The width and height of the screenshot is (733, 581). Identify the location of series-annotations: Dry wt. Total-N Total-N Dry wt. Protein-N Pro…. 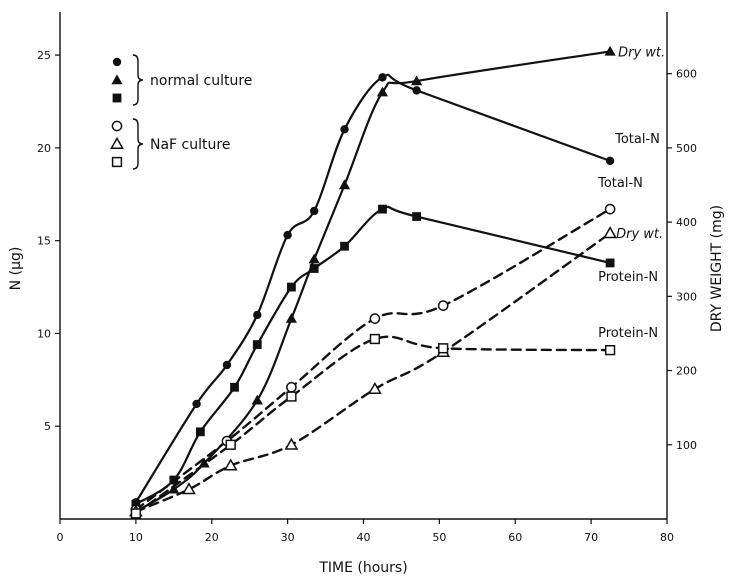
(631, 193).